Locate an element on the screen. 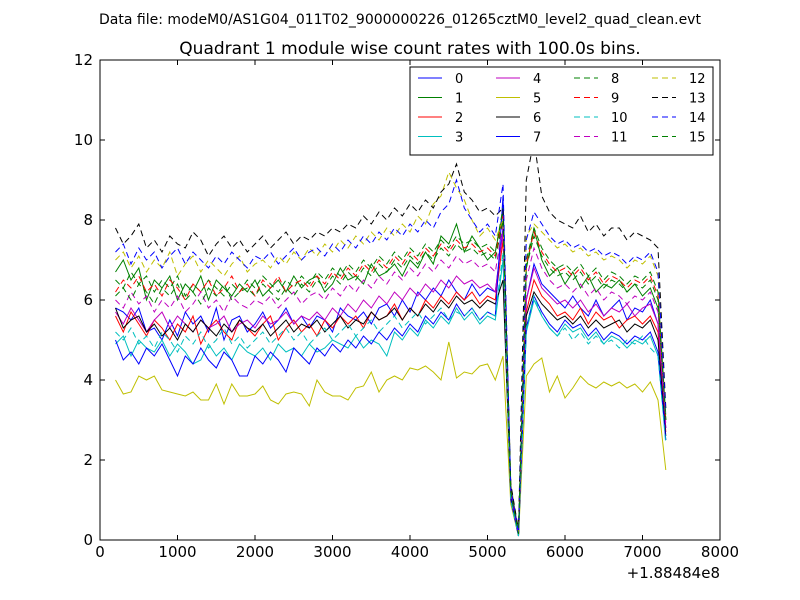 The width and height of the screenshot is (800, 600). y-tick-label: 6 is located at coordinates (88, 300).